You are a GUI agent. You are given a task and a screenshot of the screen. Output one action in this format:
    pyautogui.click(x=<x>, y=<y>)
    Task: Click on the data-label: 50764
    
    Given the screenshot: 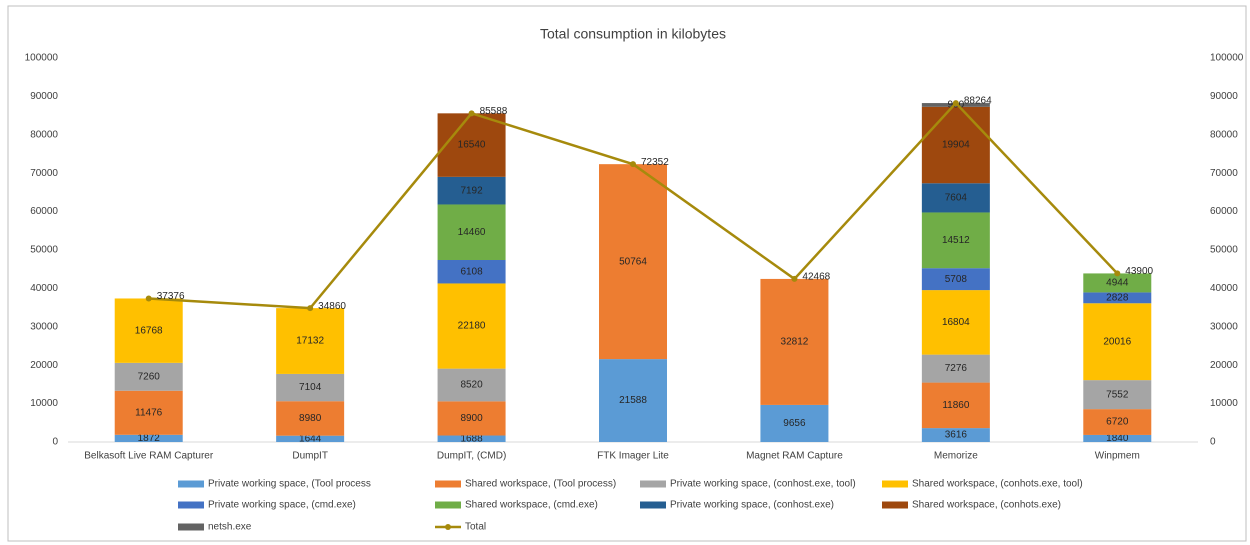 What is the action you would take?
    pyautogui.click(x=633, y=261)
    